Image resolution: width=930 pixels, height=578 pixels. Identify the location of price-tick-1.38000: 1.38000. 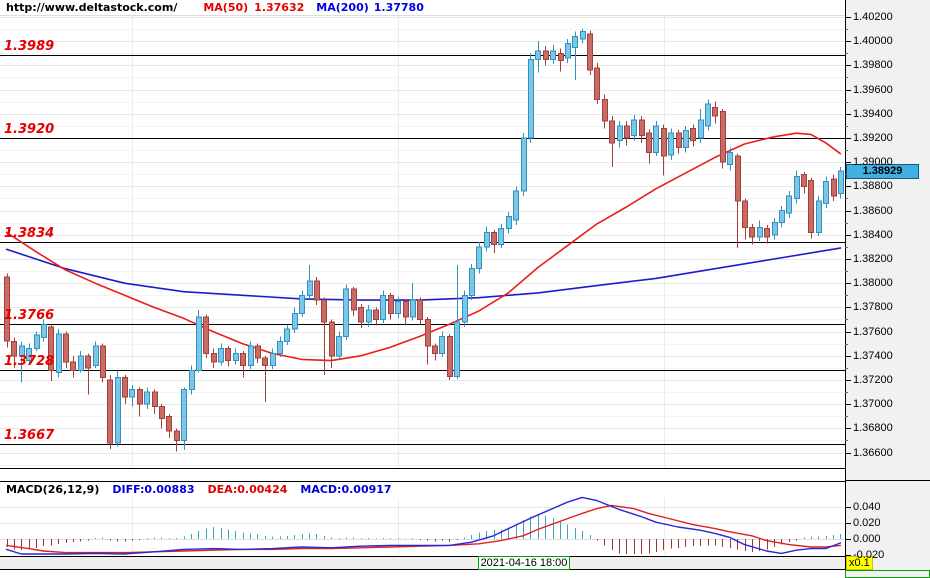
(873, 283).